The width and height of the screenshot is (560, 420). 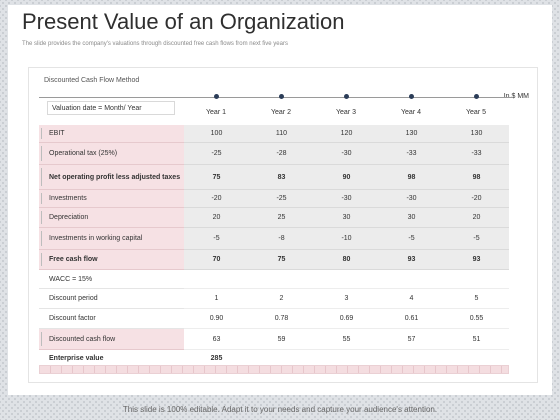 What do you see at coordinates (281, 238) in the screenshot?
I see `table-cell: -8` at bounding box center [281, 238].